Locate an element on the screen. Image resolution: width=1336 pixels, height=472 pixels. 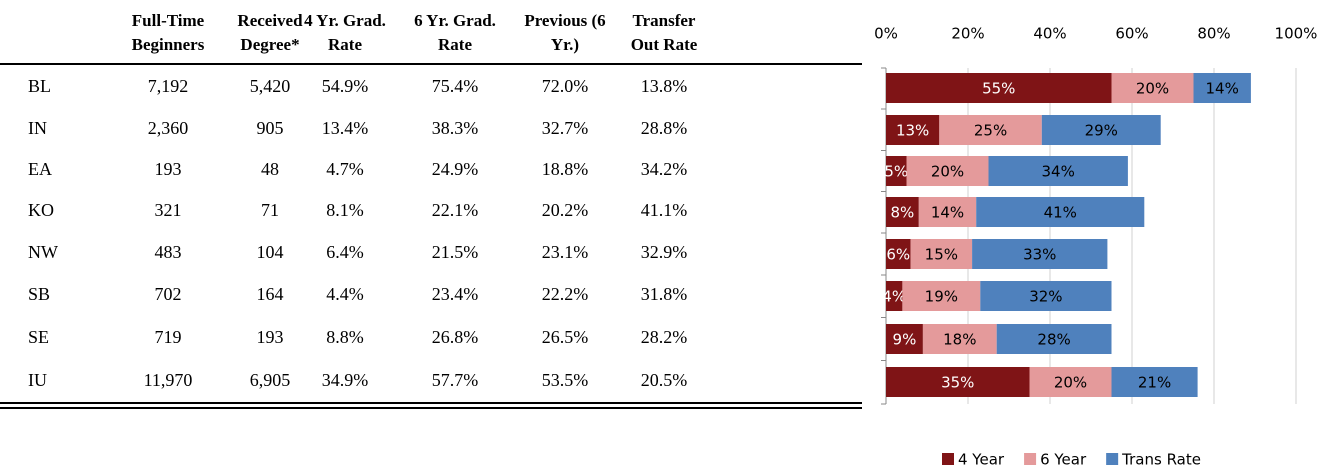
data-label: 4% is located at coordinates (894, 297).